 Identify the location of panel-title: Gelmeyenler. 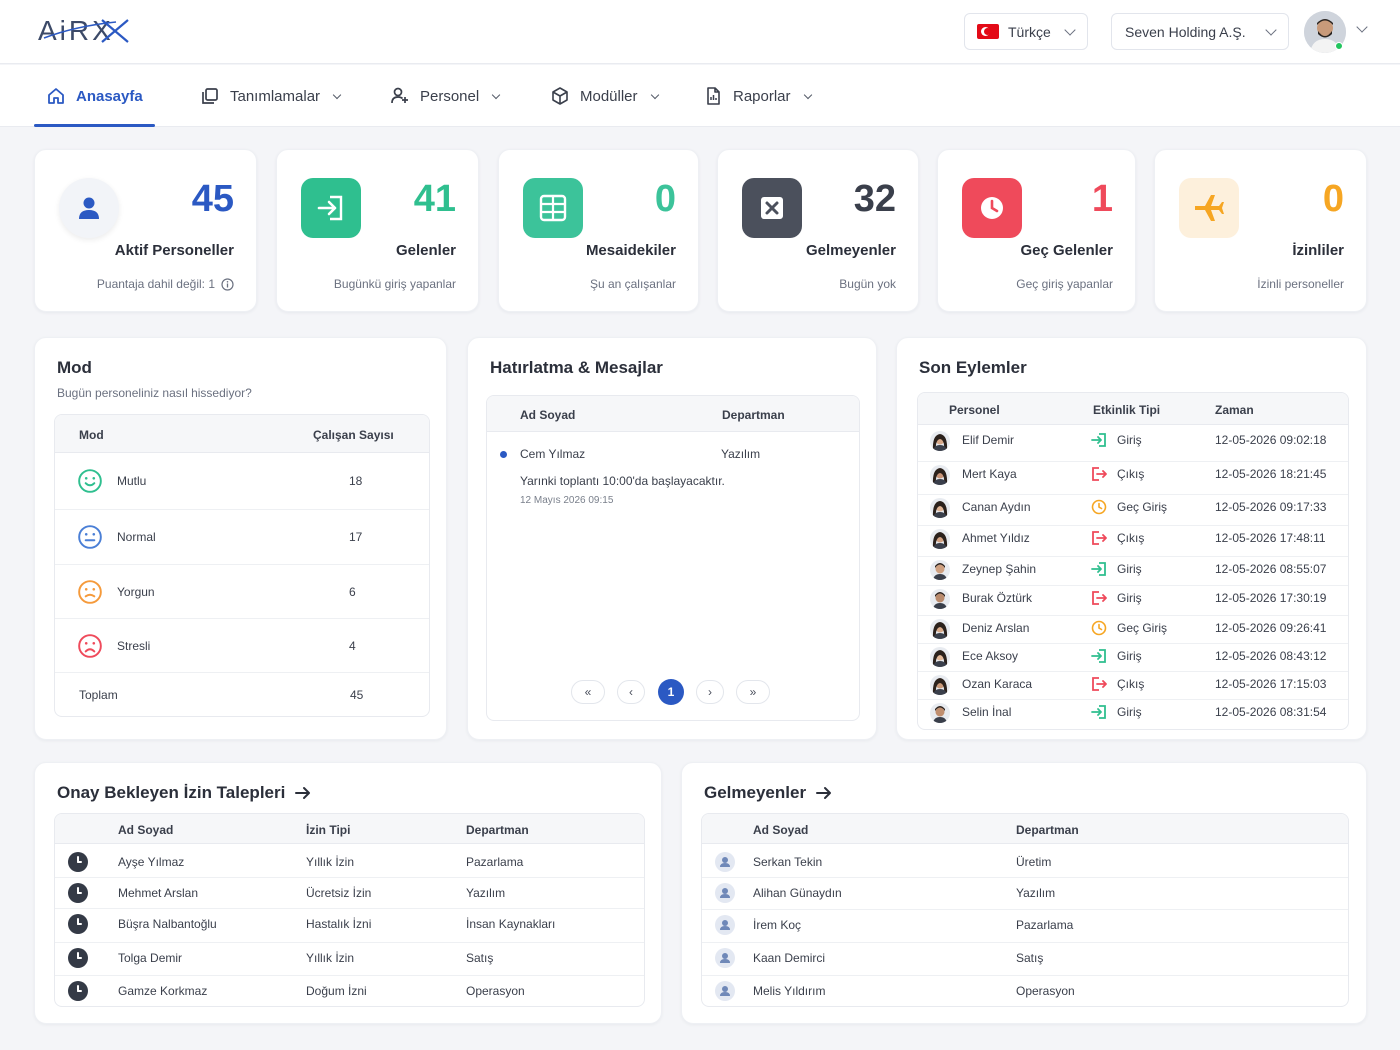
(768, 793).